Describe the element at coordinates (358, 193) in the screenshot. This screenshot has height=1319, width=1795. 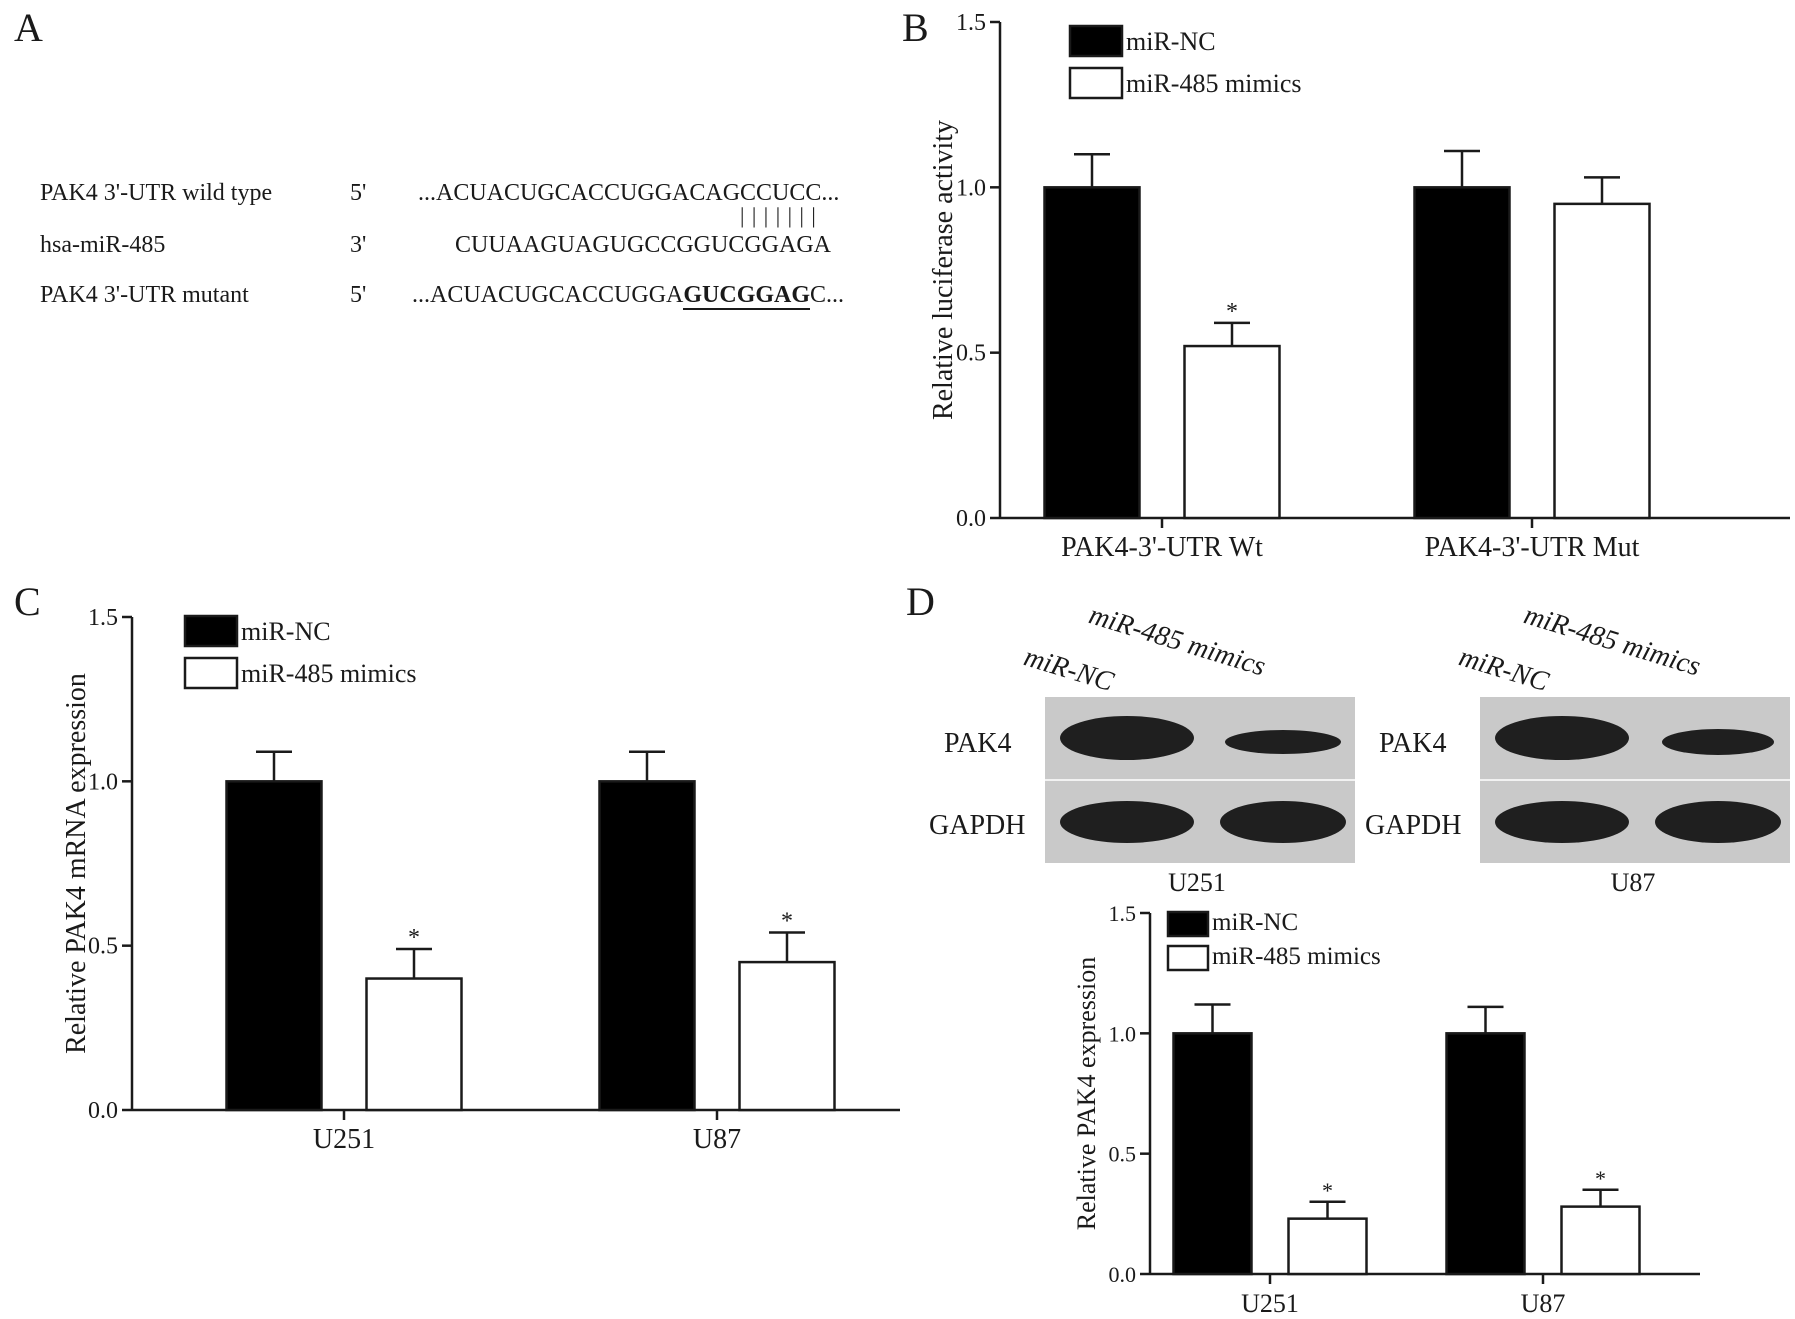
I see `wild-type-end: 5'` at that location.